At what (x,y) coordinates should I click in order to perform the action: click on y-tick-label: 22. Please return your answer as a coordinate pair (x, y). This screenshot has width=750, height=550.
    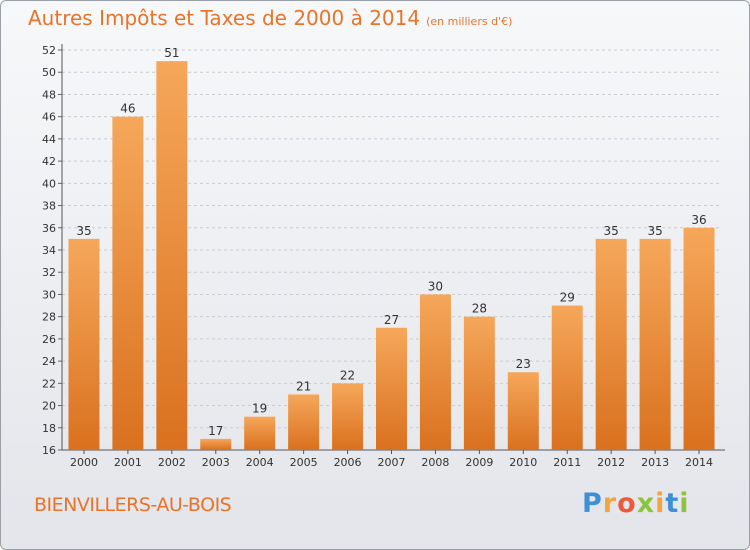
    Looking at the image, I should click on (49, 383).